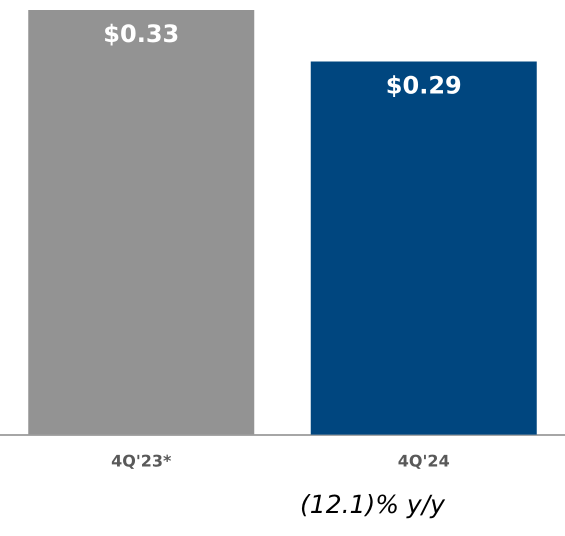 The image size is (565, 536). What do you see at coordinates (424, 86) in the screenshot?
I see `data-label: $0.29` at bounding box center [424, 86].